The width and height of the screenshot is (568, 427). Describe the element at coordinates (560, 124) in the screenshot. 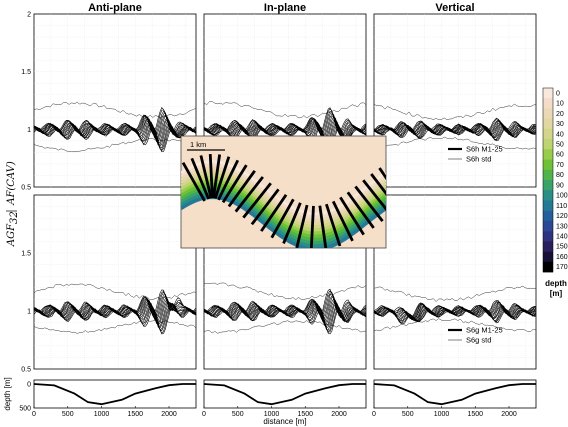

I see `colorbar-label: 30` at that location.